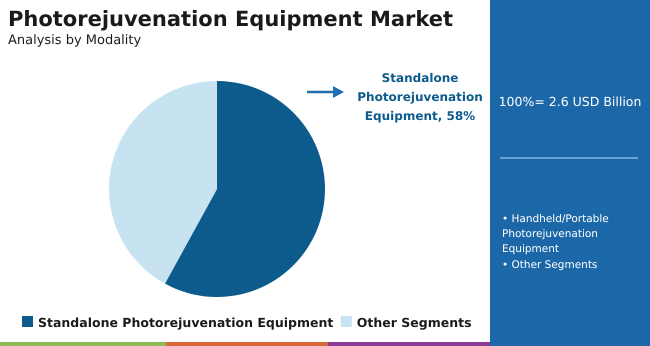 This screenshot has width=650, height=346. I want to click on legend-label: Other Segments, so click(414, 322).